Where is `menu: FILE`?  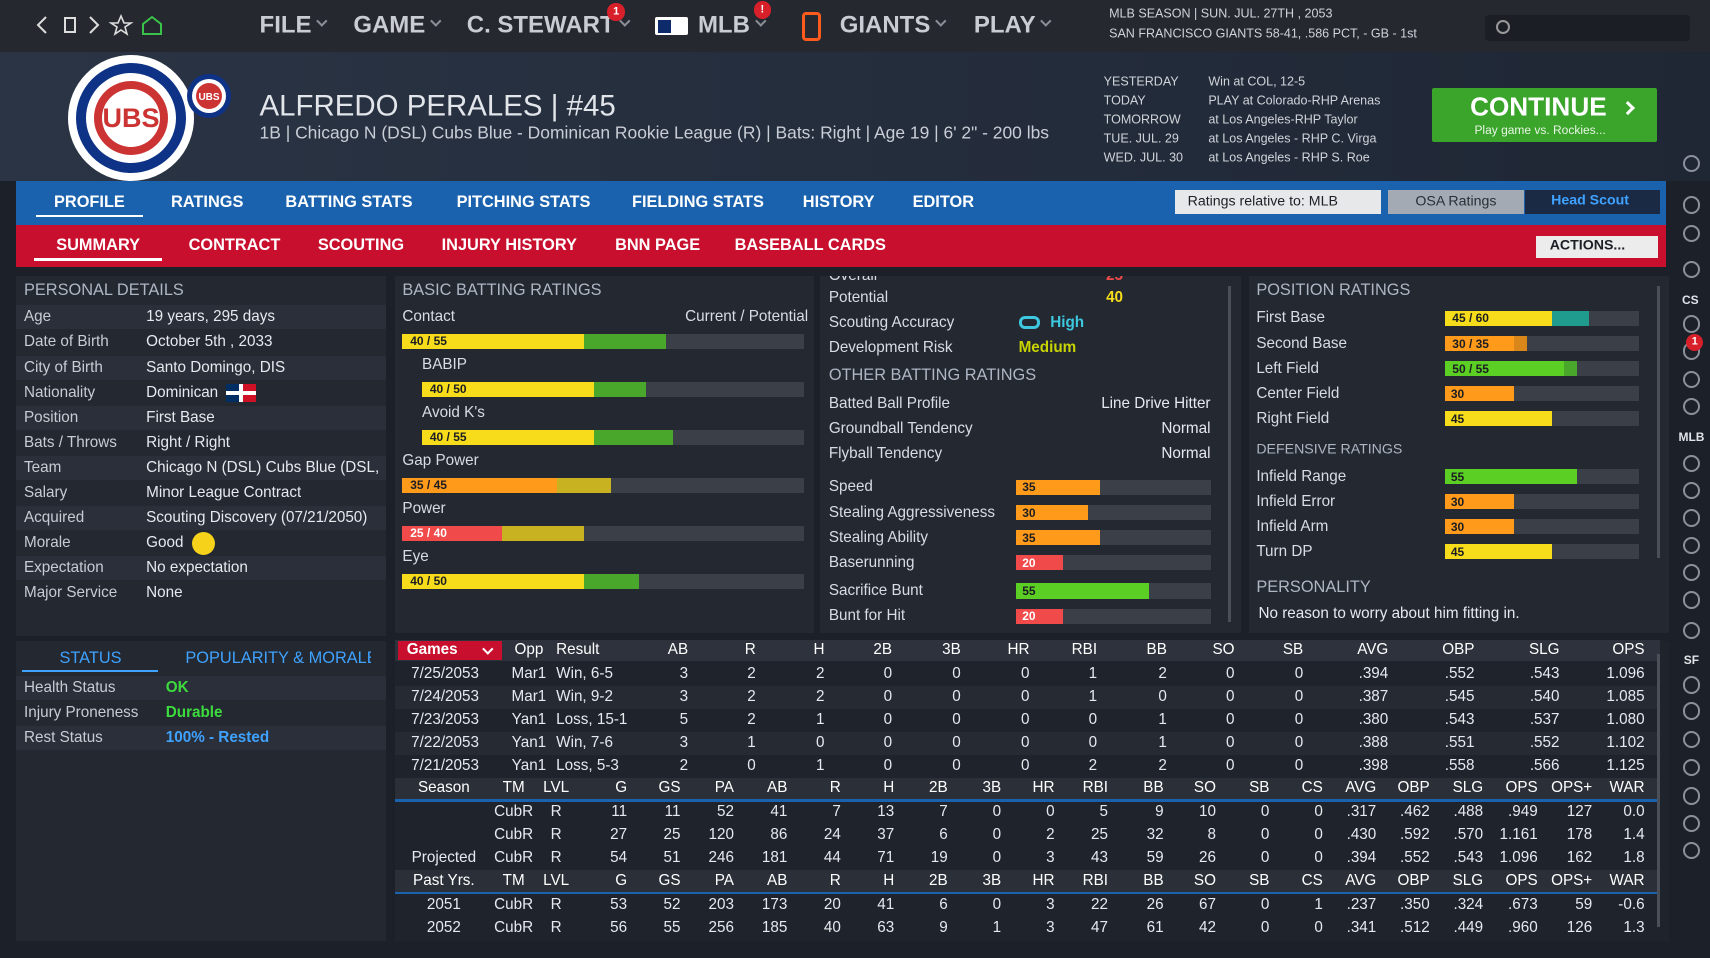 menu: FILE is located at coordinates (285, 25).